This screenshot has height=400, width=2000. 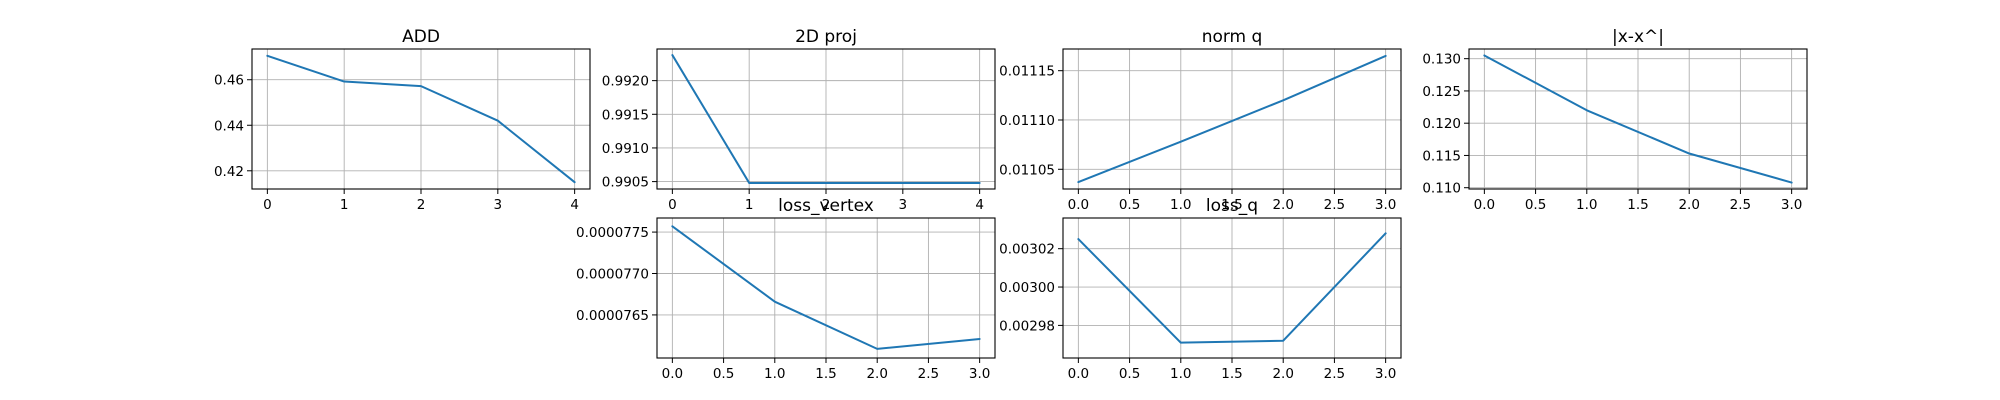 What do you see at coordinates (1027, 326) in the screenshot?
I see `y-tick-label: 0.00298` at bounding box center [1027, 326].